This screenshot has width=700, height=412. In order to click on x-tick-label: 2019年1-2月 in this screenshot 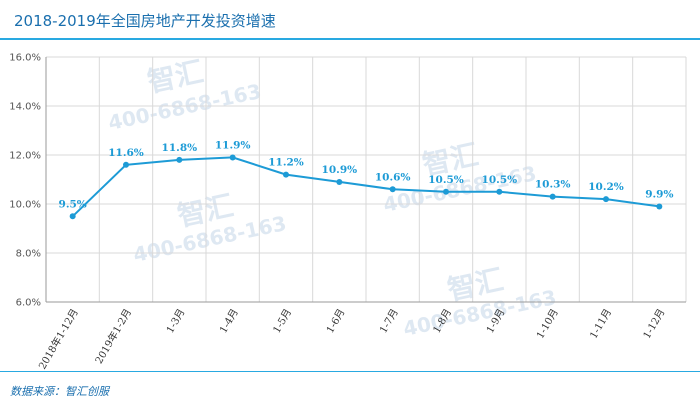, I will do `click(113, 336)`.